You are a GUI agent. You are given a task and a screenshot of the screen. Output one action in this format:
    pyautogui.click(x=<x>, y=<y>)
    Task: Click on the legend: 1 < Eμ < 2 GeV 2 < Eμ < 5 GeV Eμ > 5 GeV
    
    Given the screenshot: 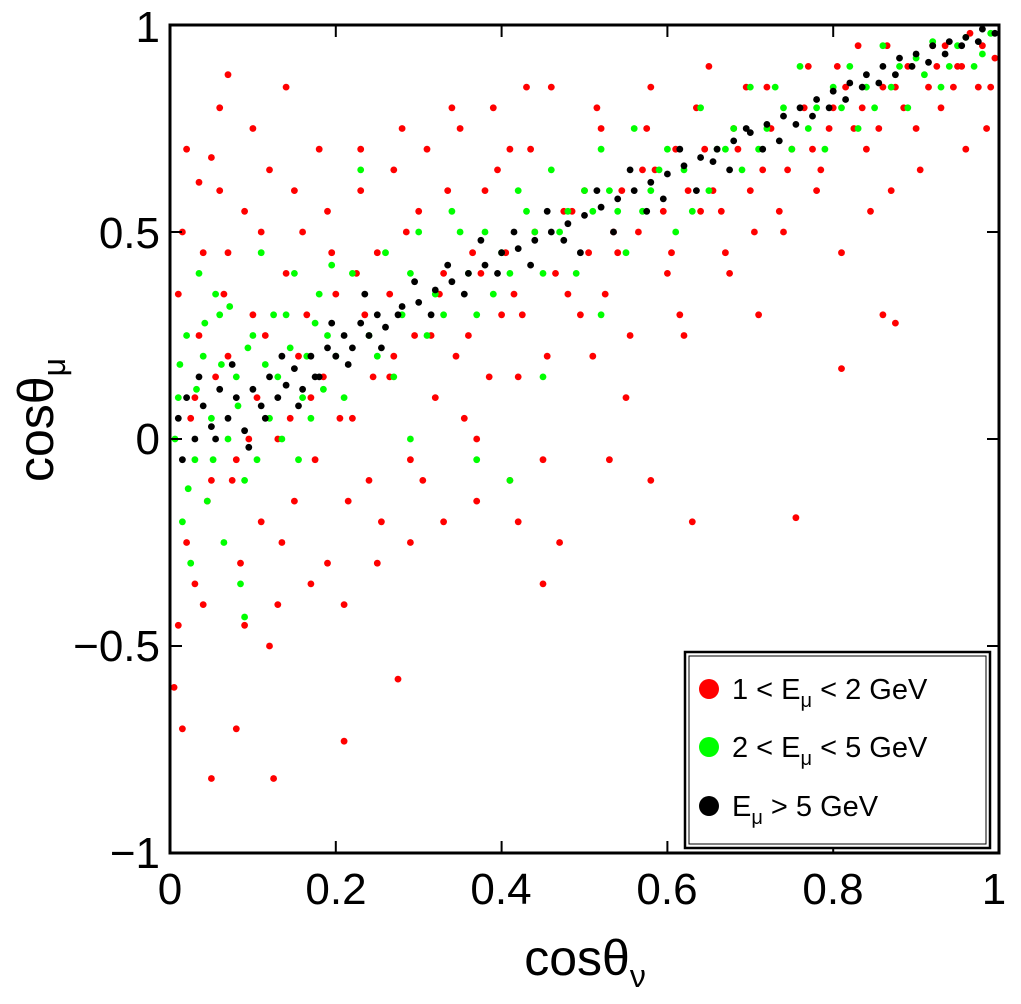 What is the action you would take?
    pyautogui.click(x=837, y=750)
    